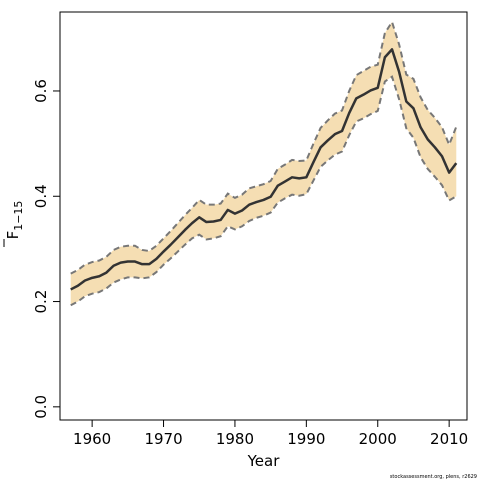 The width and height of the screenshot is (480, 480). I want to click on svg-text: F1−15, so click(14, 220).